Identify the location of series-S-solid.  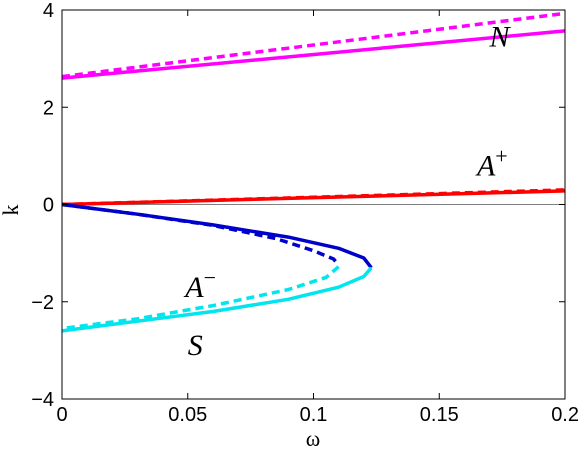
(217, 299).